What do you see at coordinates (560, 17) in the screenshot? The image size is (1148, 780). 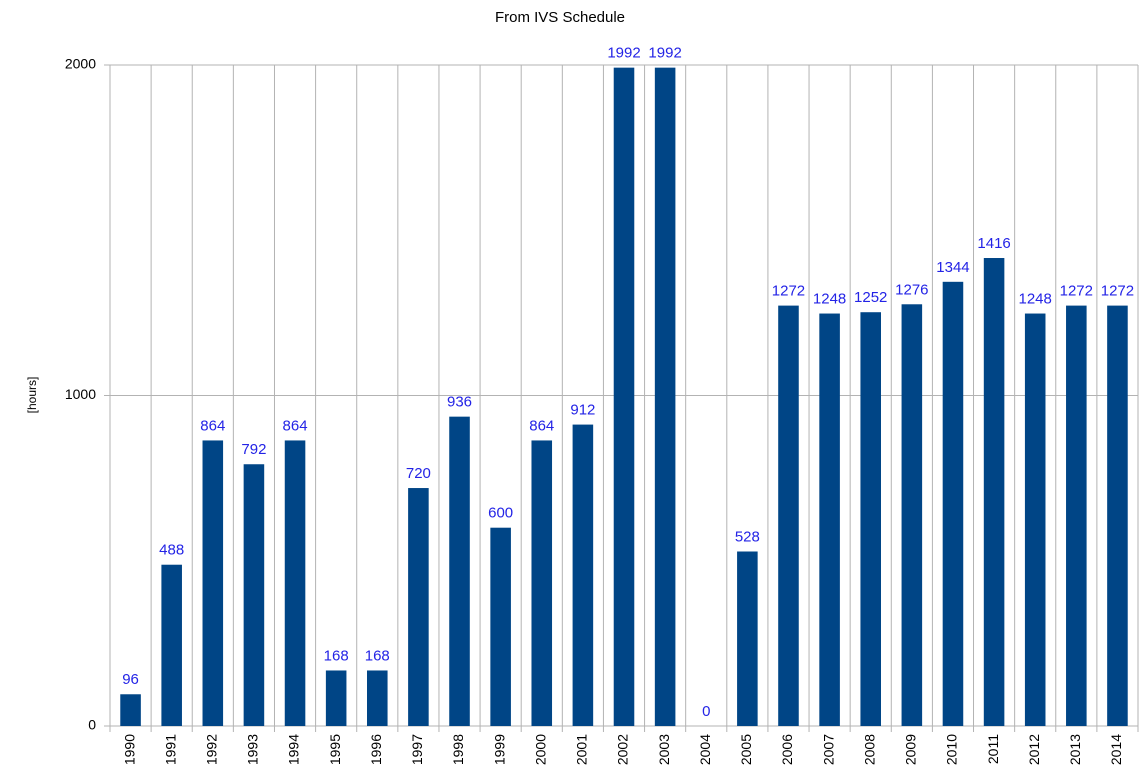 I see `chart-title: From IVS Schedule` at bounding box center [560, 17].